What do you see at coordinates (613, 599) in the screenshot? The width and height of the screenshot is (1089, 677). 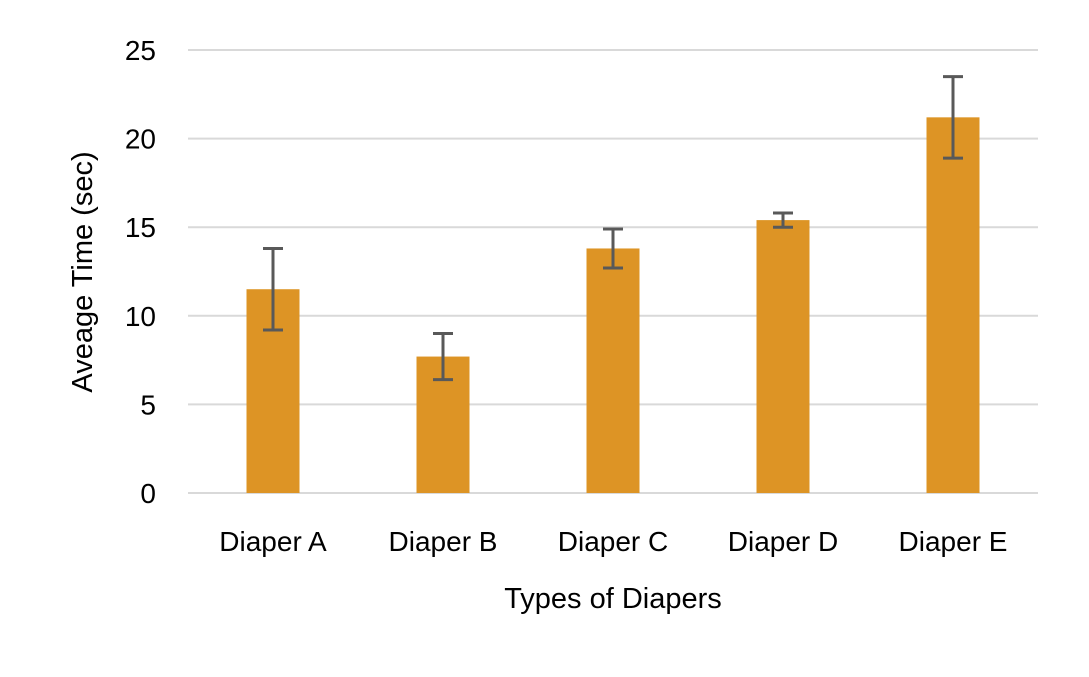 I see `x-axis-title: Types of Diapers` at bounding box center [613, 599].